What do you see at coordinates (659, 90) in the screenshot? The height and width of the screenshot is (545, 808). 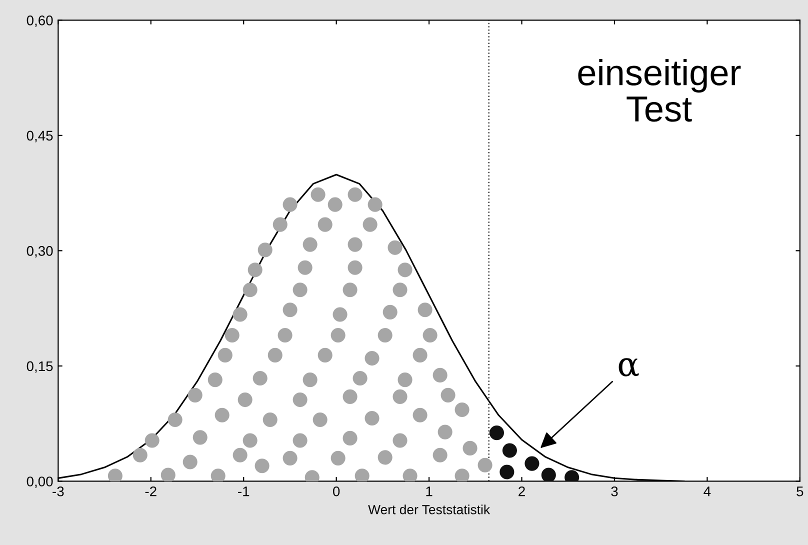 I see `annotation: einseitiger Test` at bounding box center [659, 90].